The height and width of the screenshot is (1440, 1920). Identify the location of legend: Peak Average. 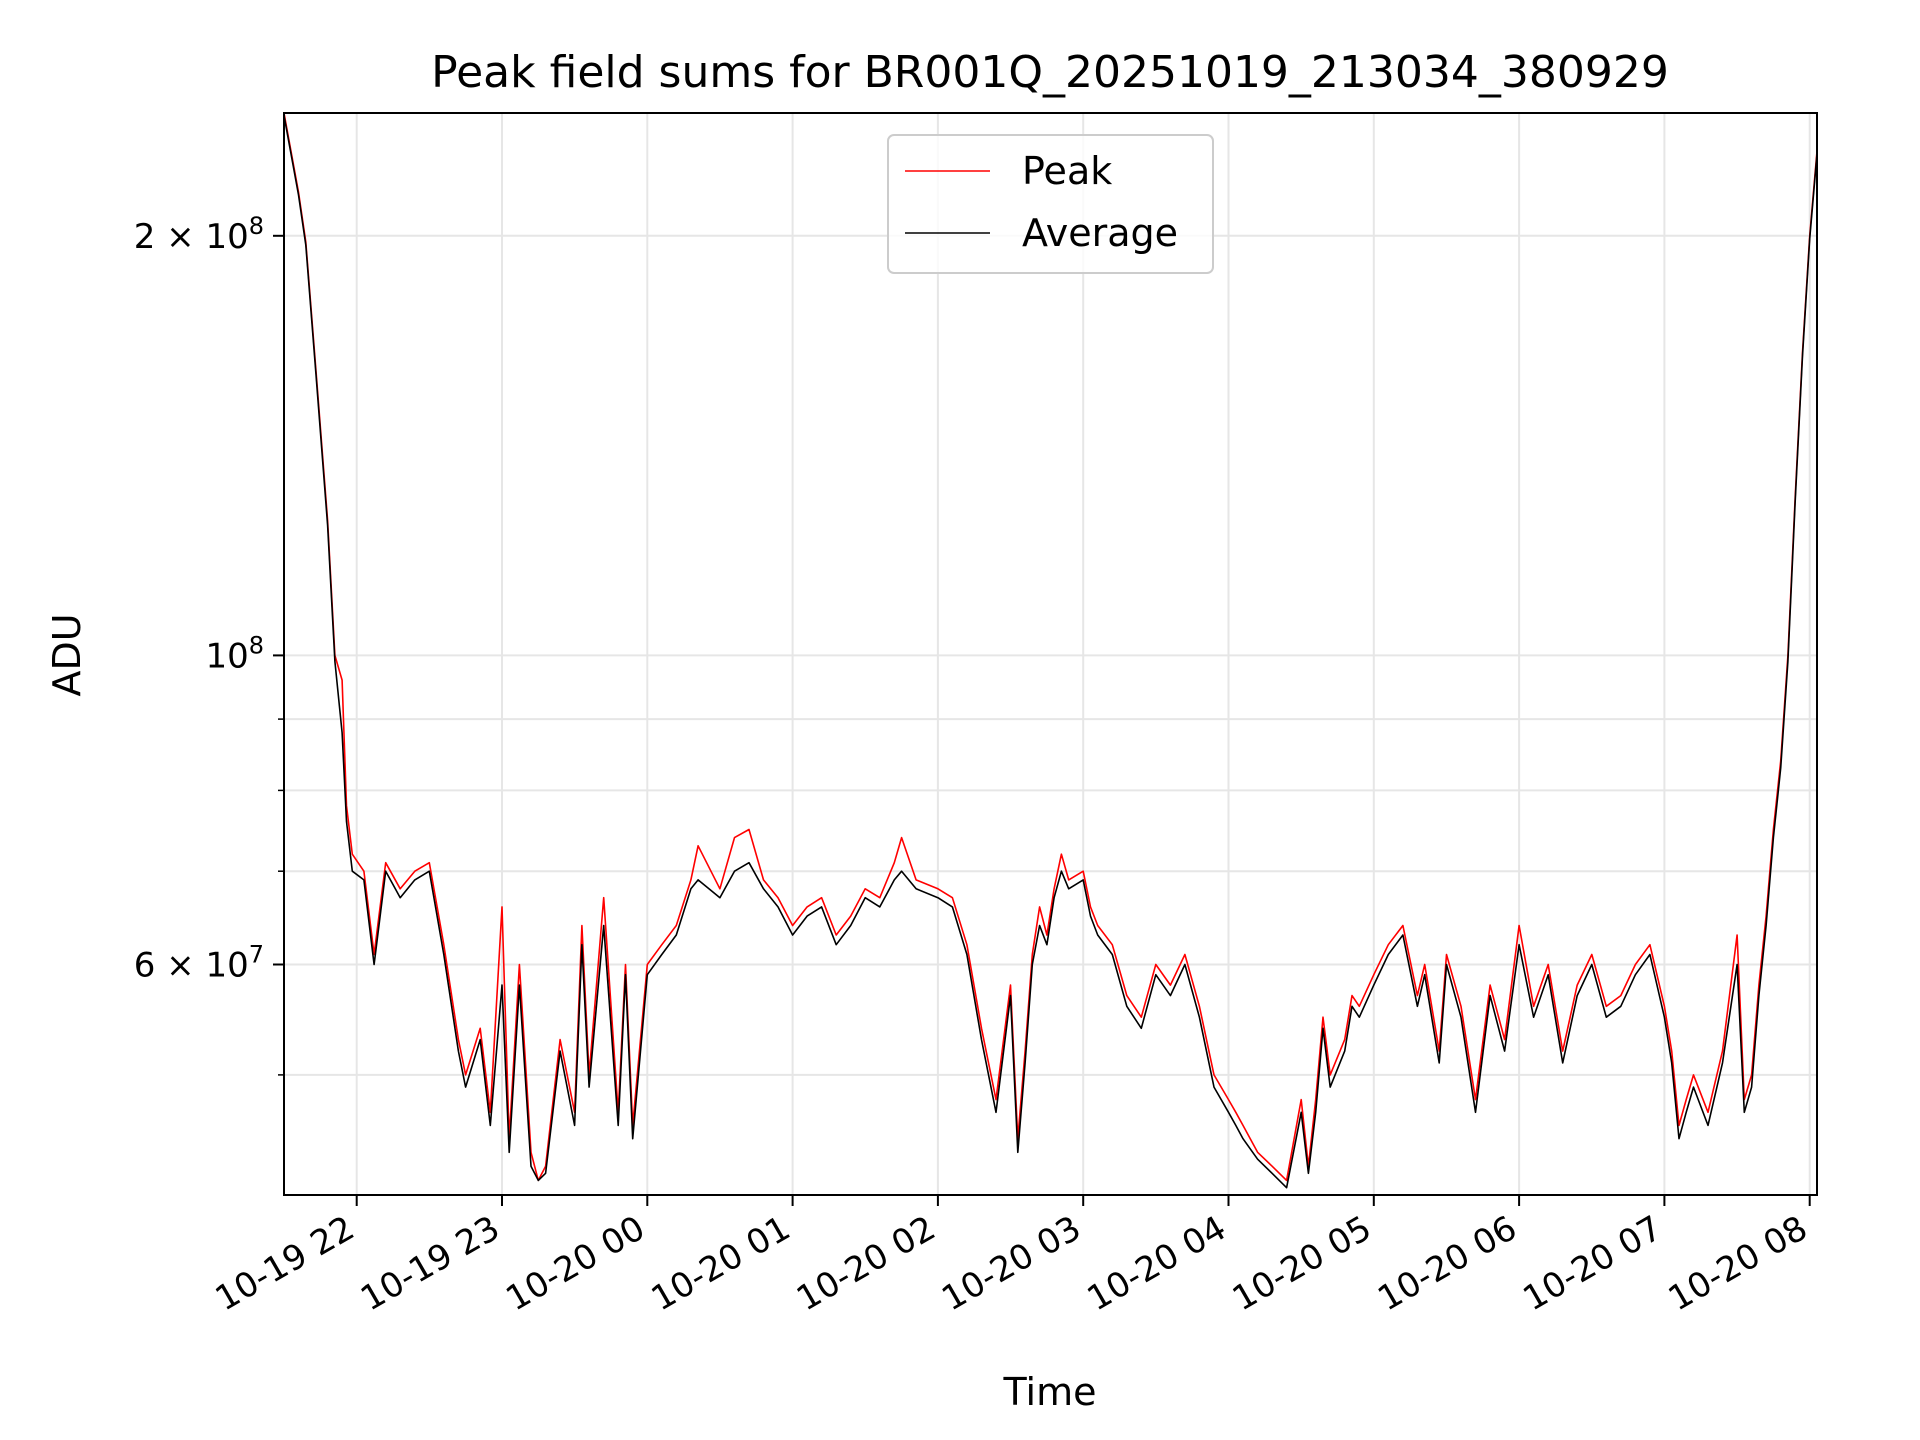
(1050, 204).